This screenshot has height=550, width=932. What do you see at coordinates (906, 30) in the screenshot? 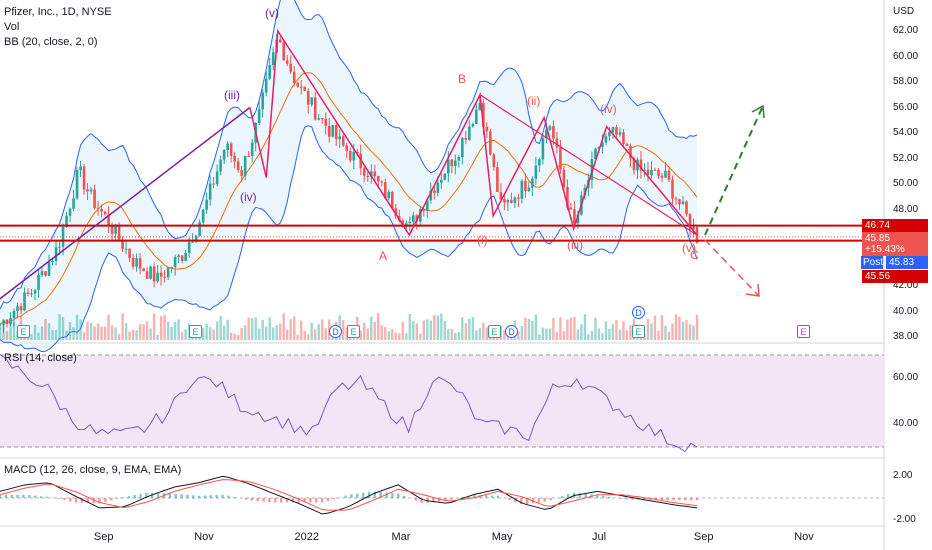
I see `price-tick-label: 62.00` at bounding box center [906, 30].